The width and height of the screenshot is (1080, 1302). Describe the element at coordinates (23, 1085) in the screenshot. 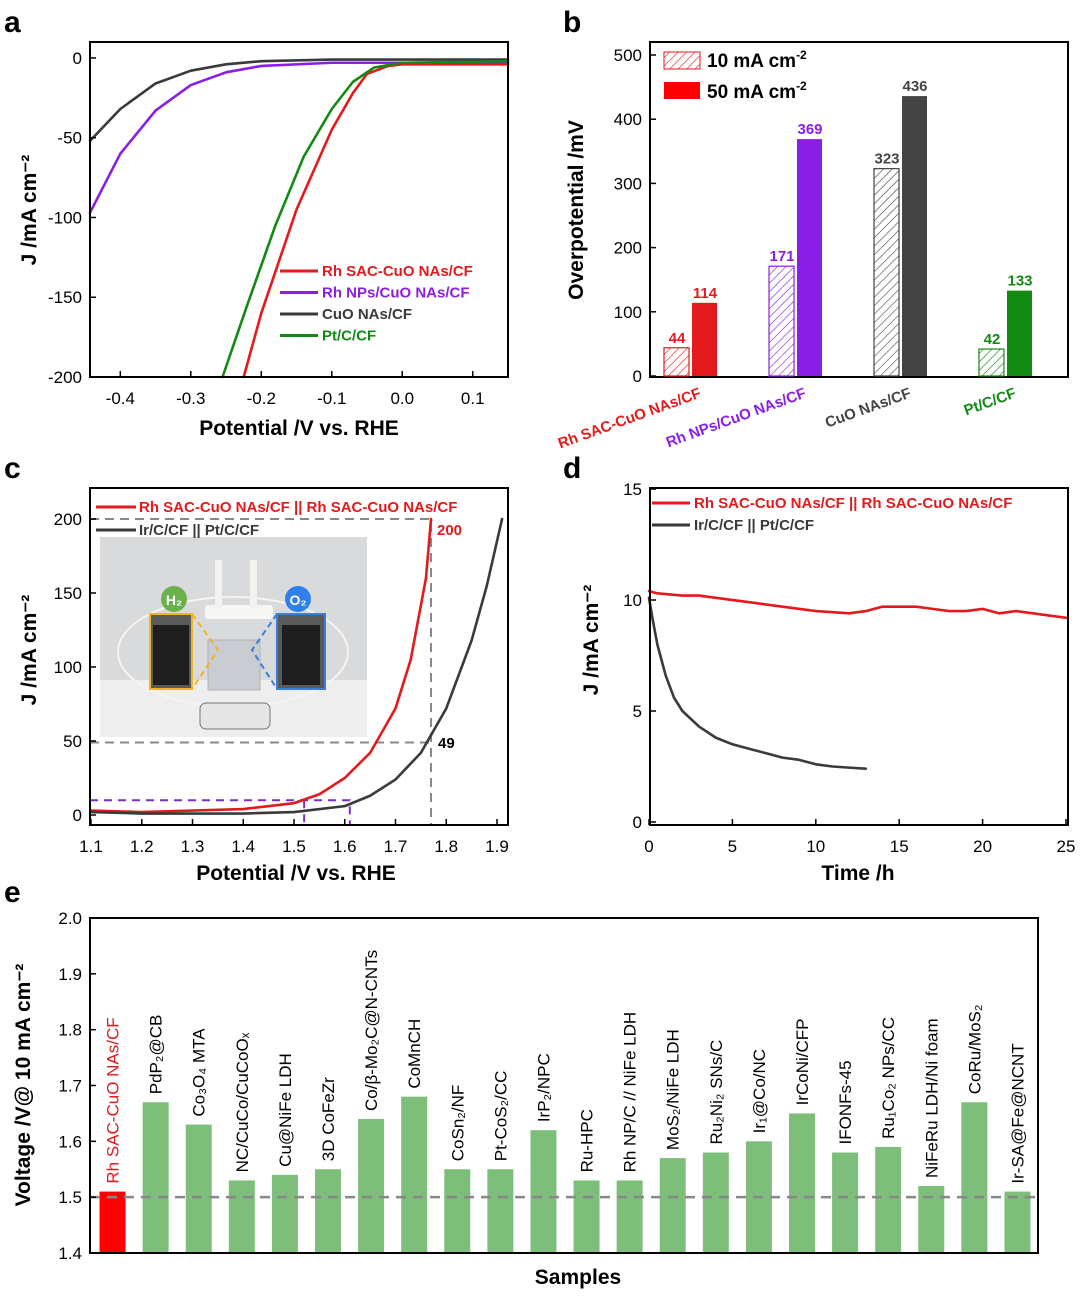

I see `y-axis-label: Voltage /V@ 10 mA cm⁻²` at that location.